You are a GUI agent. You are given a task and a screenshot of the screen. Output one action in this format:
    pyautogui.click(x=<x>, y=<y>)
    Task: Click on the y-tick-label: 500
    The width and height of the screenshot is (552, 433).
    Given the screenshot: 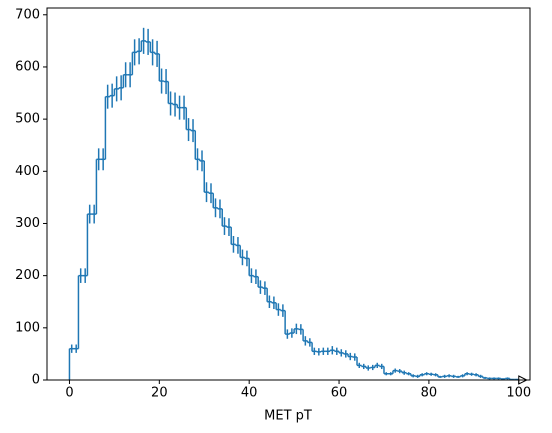 What is the action you would take?
    pyautogui.click(x=27, y=119)
    